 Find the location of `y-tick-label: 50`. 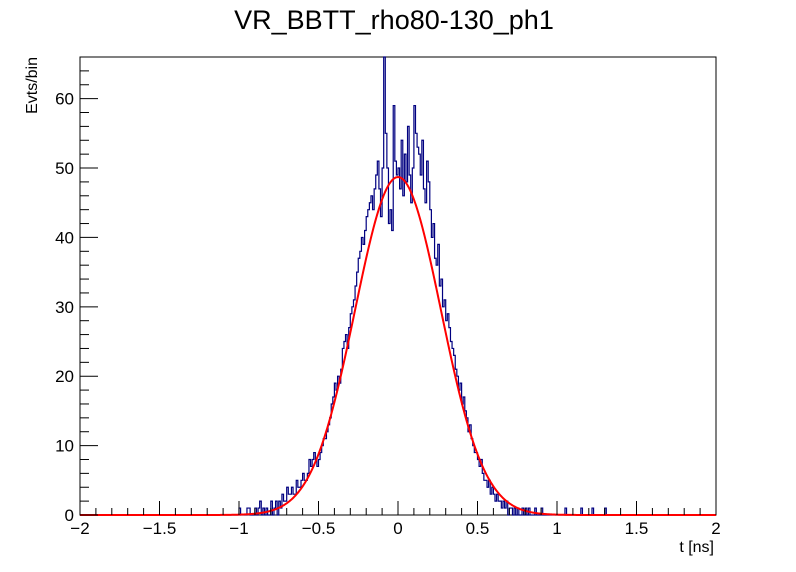

y-tick-label: 50 is located at coordinates (64, 168).